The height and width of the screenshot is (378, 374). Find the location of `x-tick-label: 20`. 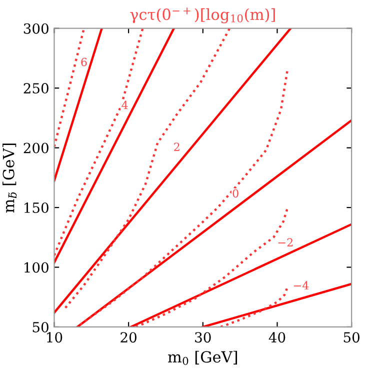

x-tick-label: 20 is located at coordinates (128, 337).